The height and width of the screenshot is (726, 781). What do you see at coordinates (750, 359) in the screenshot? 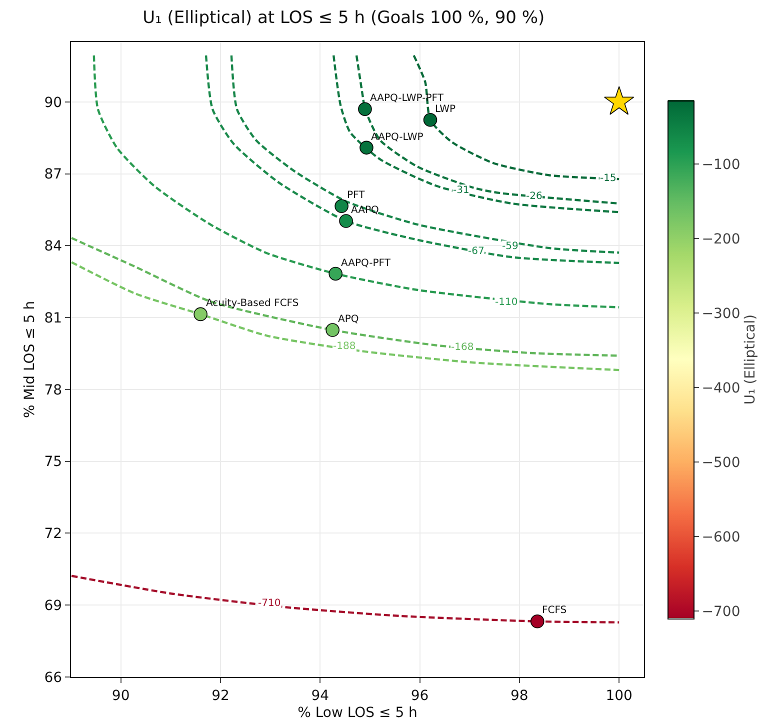
I see `color-bar-title: U₁ (Elliptical)` at bounding box center [750, 359].